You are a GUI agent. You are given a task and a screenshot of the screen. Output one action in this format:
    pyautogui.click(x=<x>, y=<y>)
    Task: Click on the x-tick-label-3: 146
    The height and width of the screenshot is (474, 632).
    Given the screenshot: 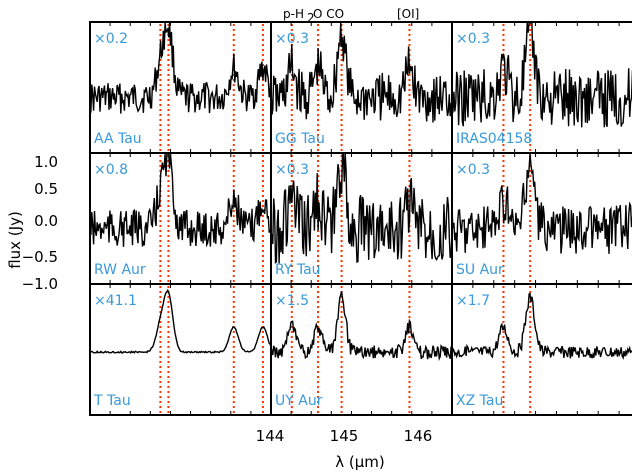 What is the action you would take?
    pyautogui.click(x=418, y=436)
    